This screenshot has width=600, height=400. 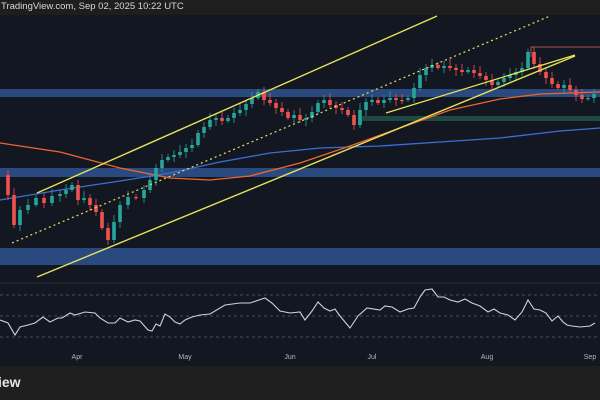 What do you see at coordinates (300, 383) in the screenshot?
I see `footer-bar: iew` at bounding box center [300, 383].